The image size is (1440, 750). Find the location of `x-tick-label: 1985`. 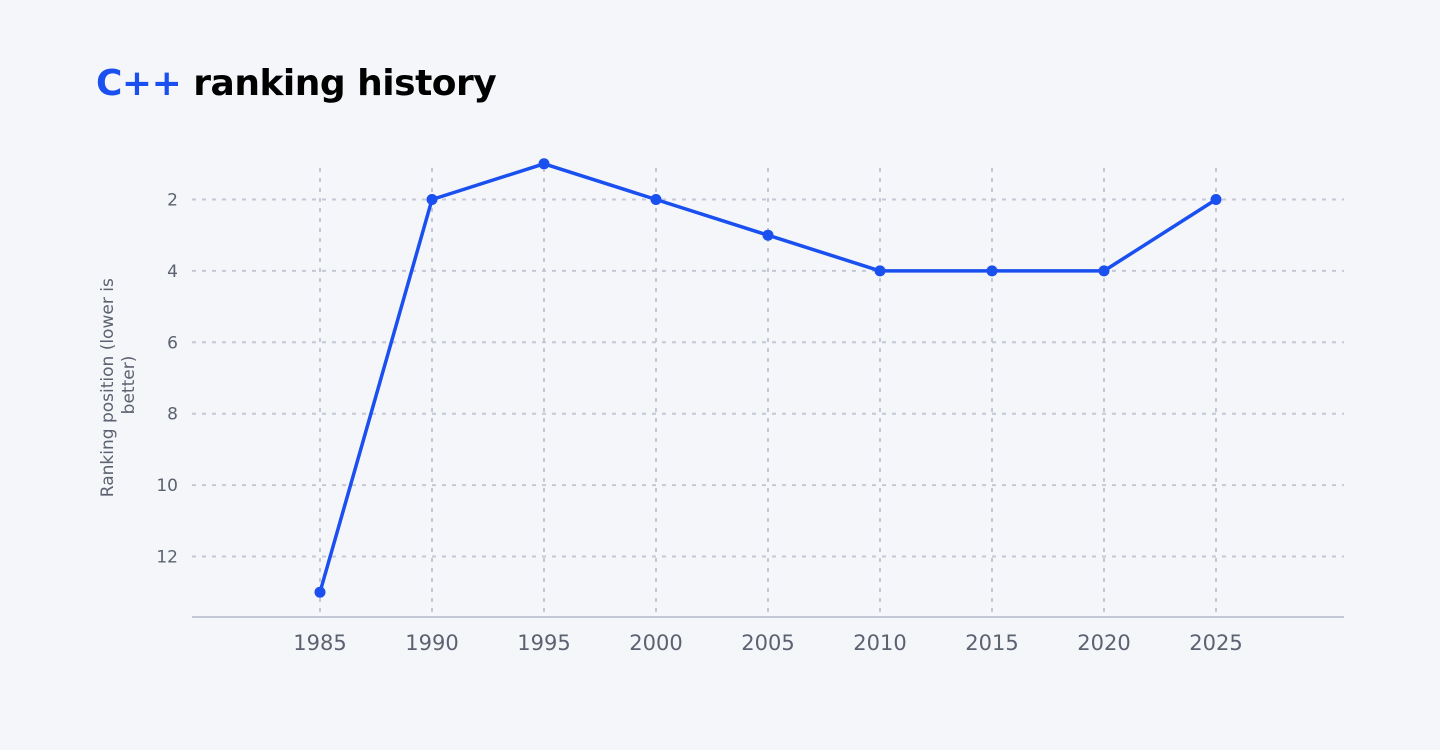

x-tick-label: 1985 is located at coordinates (319, 643).